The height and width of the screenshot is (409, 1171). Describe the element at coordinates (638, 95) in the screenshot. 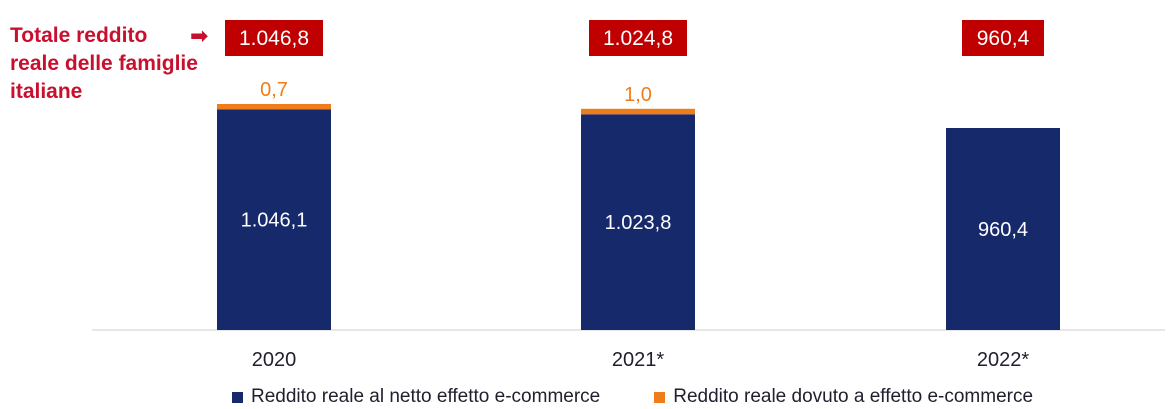

I see `bar-label-ecommerce-1: 1,0` at that location.